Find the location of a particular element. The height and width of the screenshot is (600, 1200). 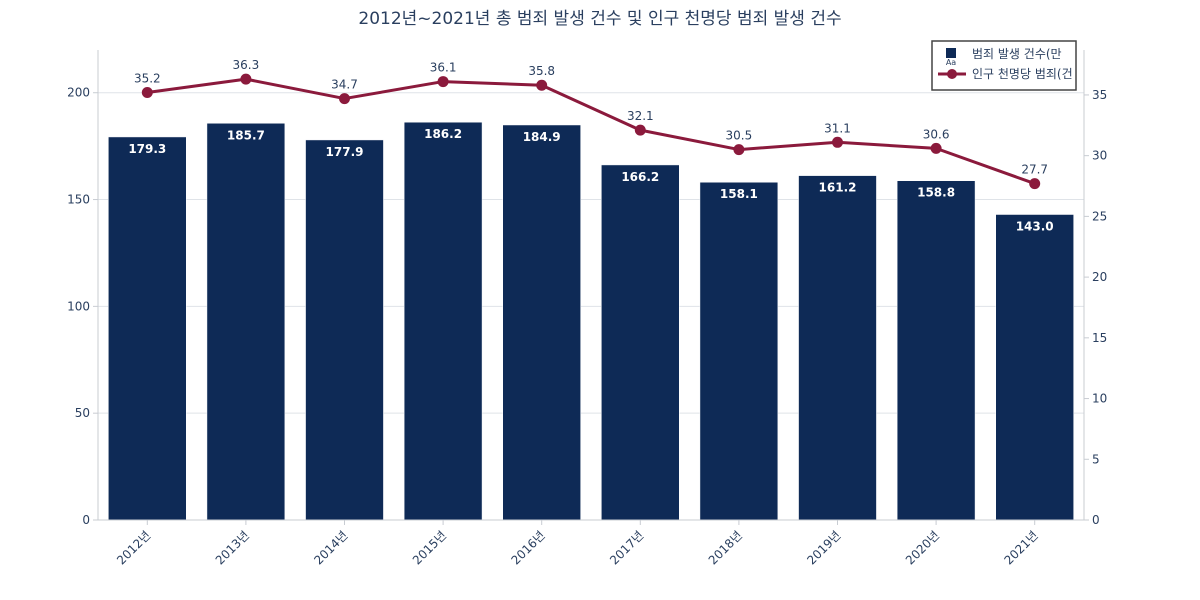

x-tick-label: 2018년 is located at coordinates (725, 547).